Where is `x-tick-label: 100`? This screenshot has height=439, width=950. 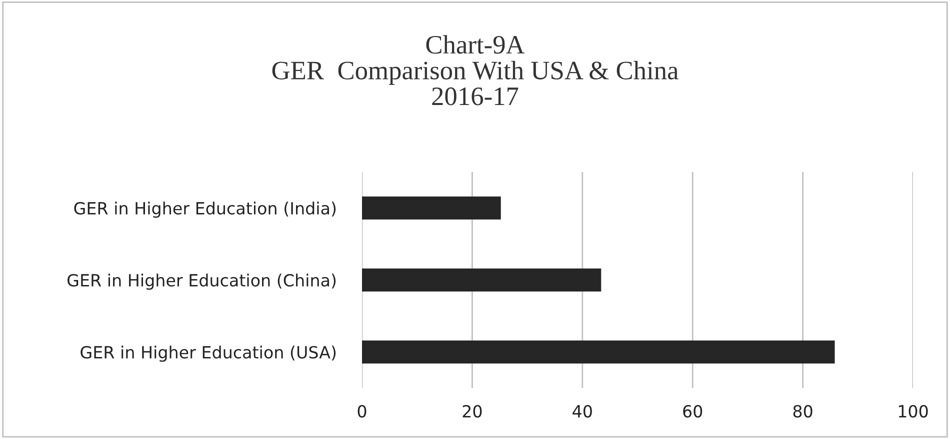 x-tick-label: 100 is located at coordinates (913, 411).